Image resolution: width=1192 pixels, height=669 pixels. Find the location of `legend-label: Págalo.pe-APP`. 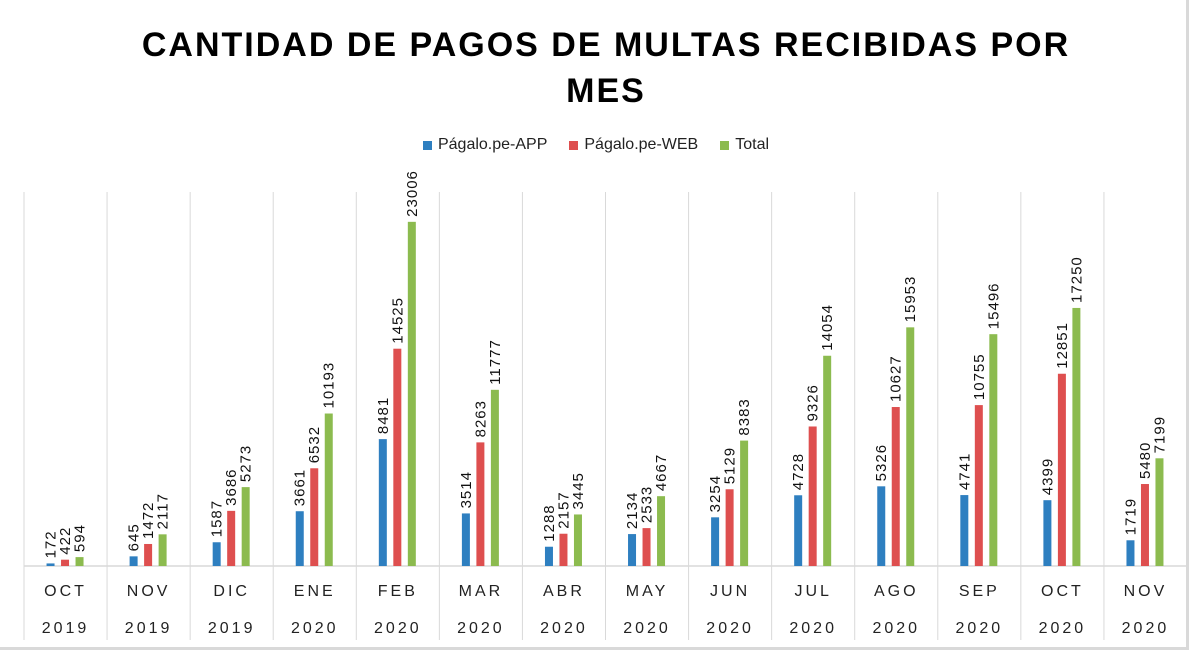

legend-label: Págalo.pe-APP is located at coordinates (492, 144).